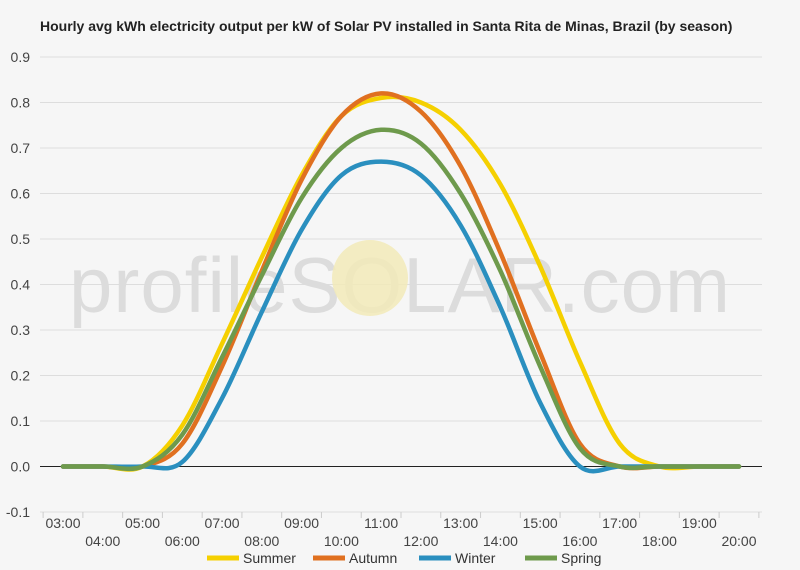 Image resolution: width=800 pixels, height=570 pixels. I want to click on y-tick-label: 0.5, so click(21, 239).